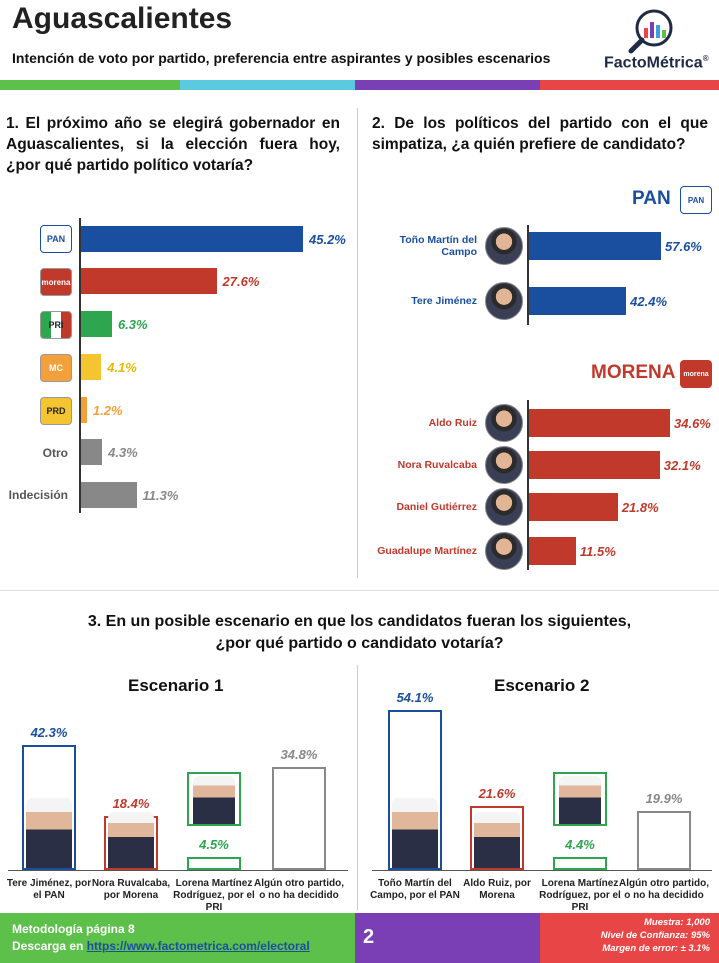  I want to click on strip-cyan, so click(267, 85).